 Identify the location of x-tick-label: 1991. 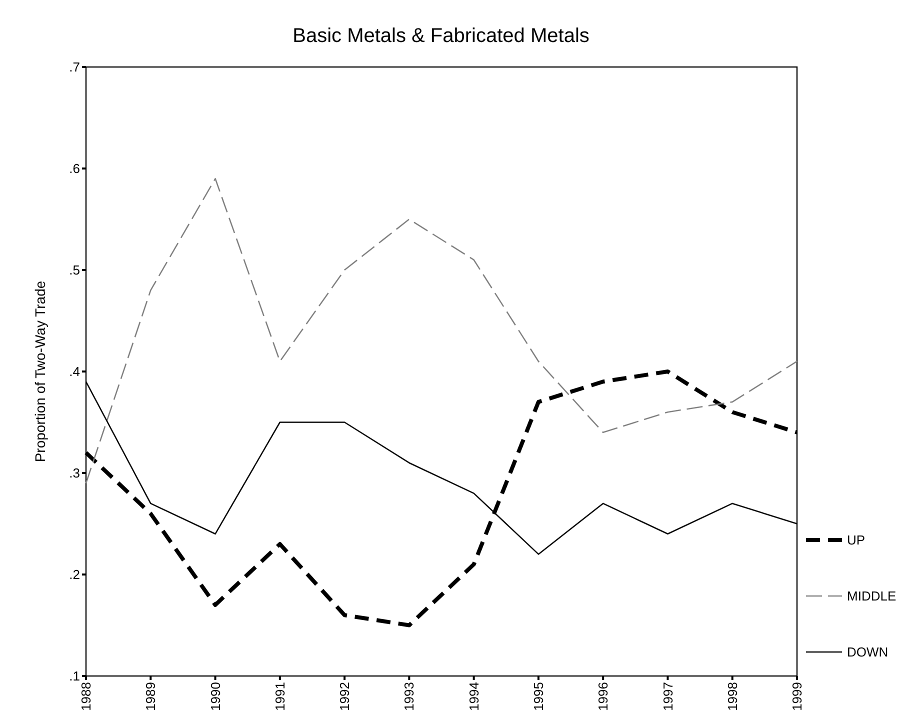
(280, 696).